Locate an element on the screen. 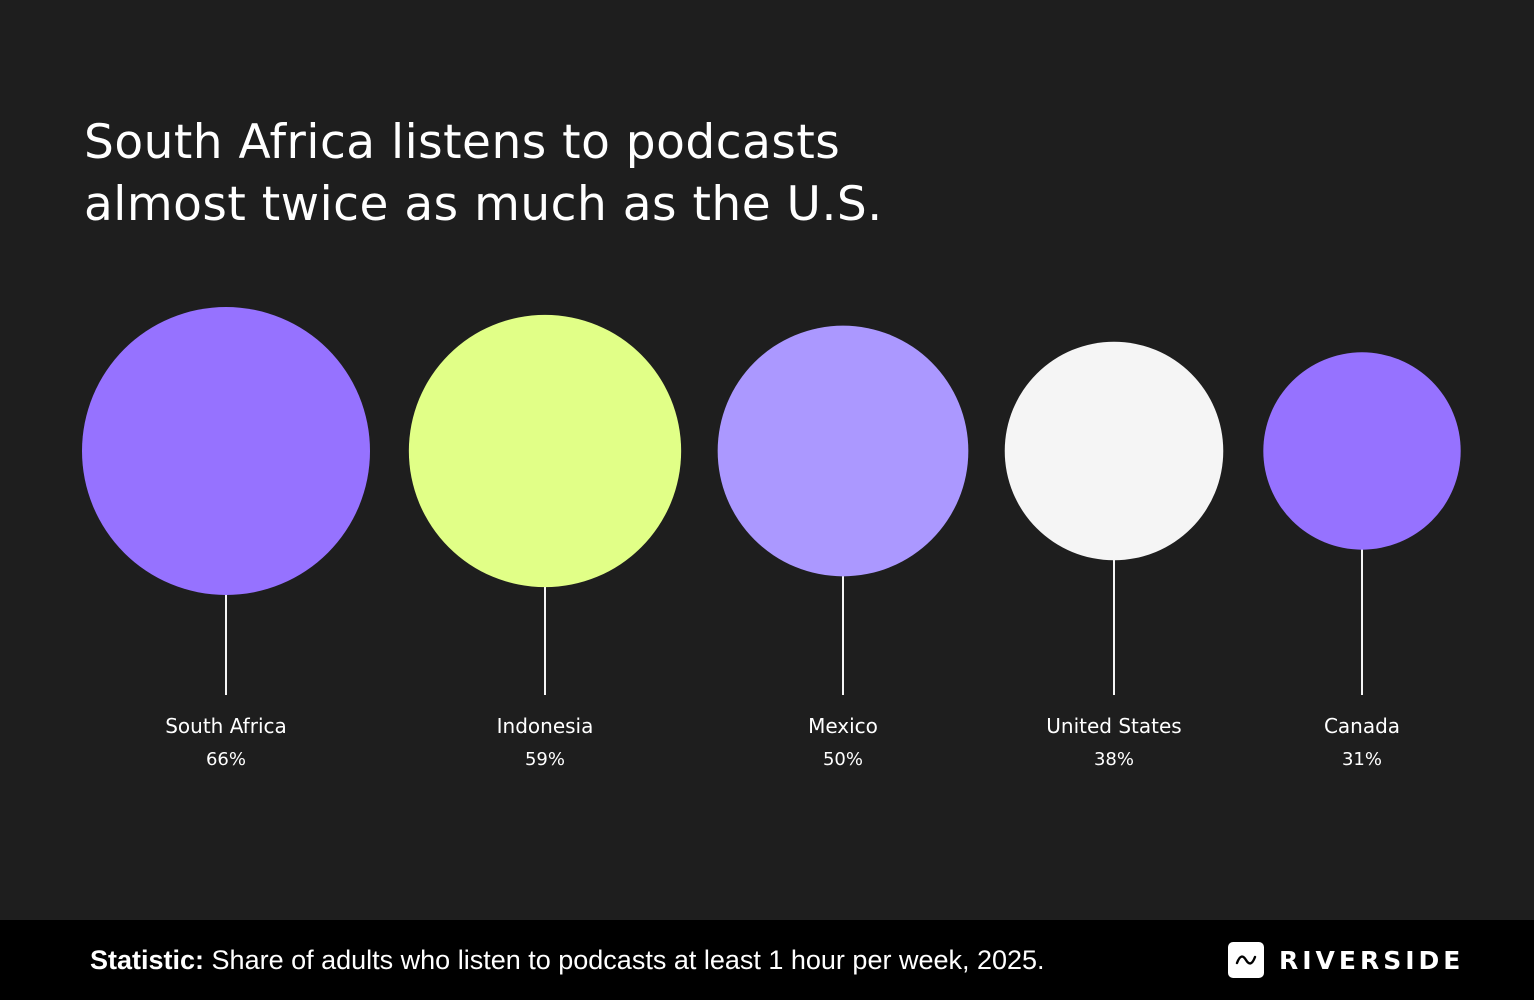 The width and height of the screenshot is (1534, 1000). statistic-label: Statistic: is located at coordinates (147, 960).